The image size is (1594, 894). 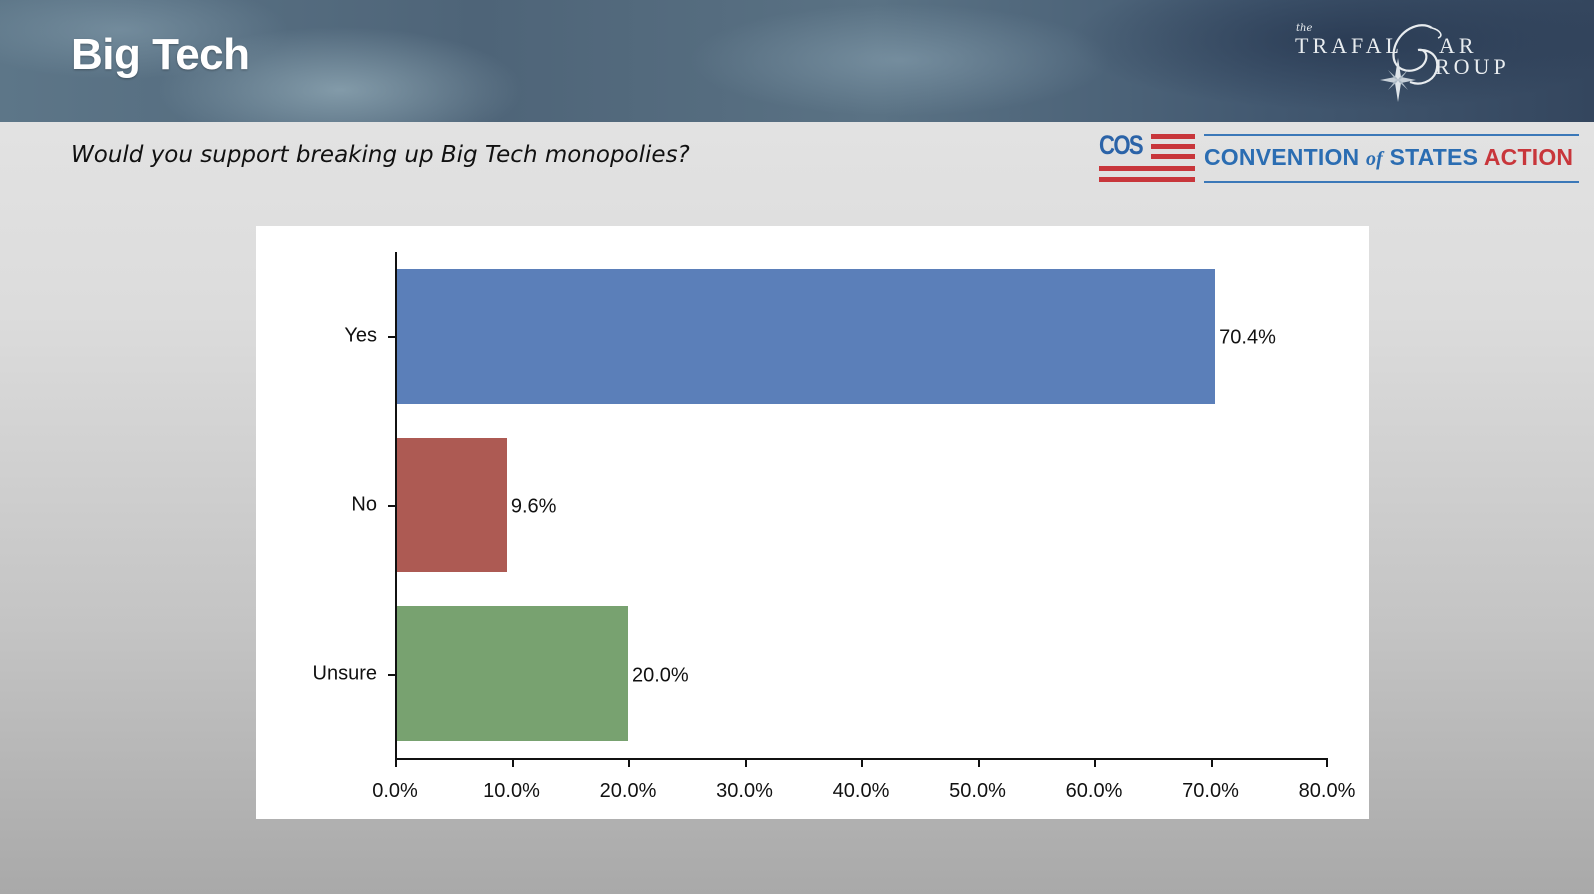 What do you see at coordinates (1458, 45) in the screenshot?
I see `logo-line1-end: AR` at bounding box center [1458, 45].